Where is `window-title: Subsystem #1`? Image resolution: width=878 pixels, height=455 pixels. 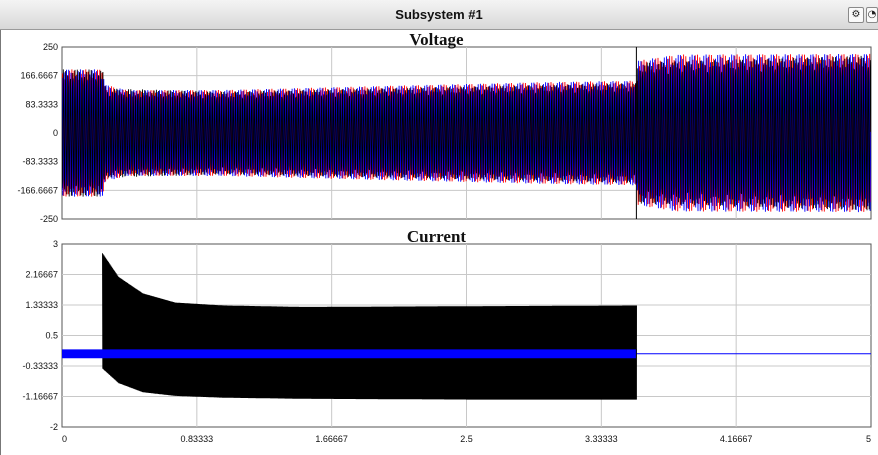
window-title: Subsystem #1 is located at coordinates (439, 14).